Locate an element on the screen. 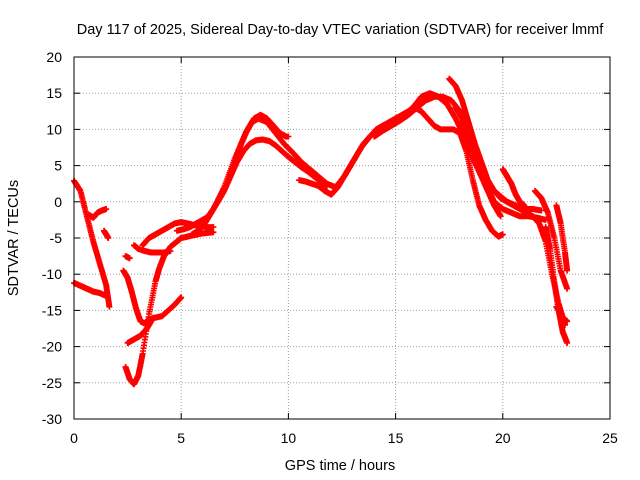  y-tick-label: -25 is located at coordinates (52, 383).